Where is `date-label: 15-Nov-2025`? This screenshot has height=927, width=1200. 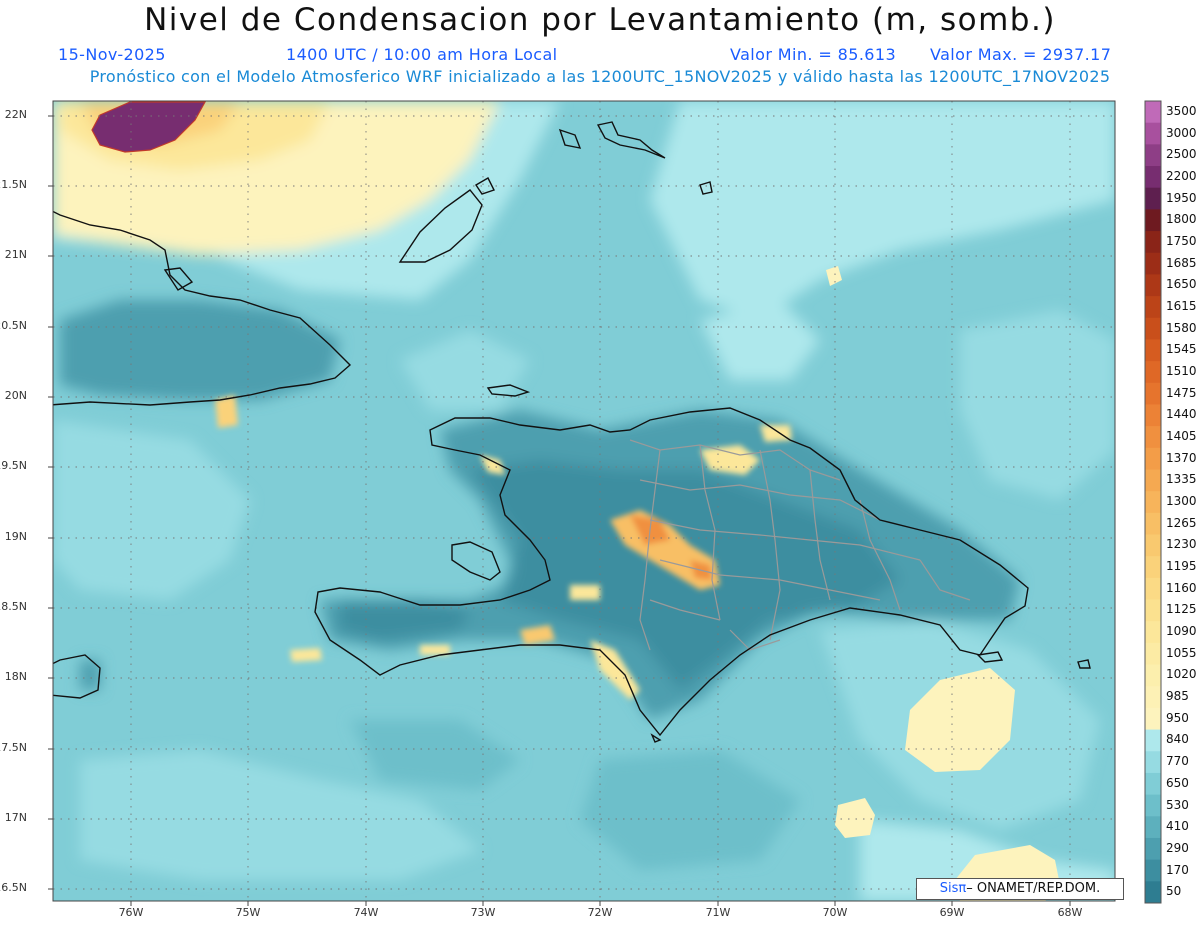 date-label: 15-Nov-2025 is located at coordinates (112, 54).